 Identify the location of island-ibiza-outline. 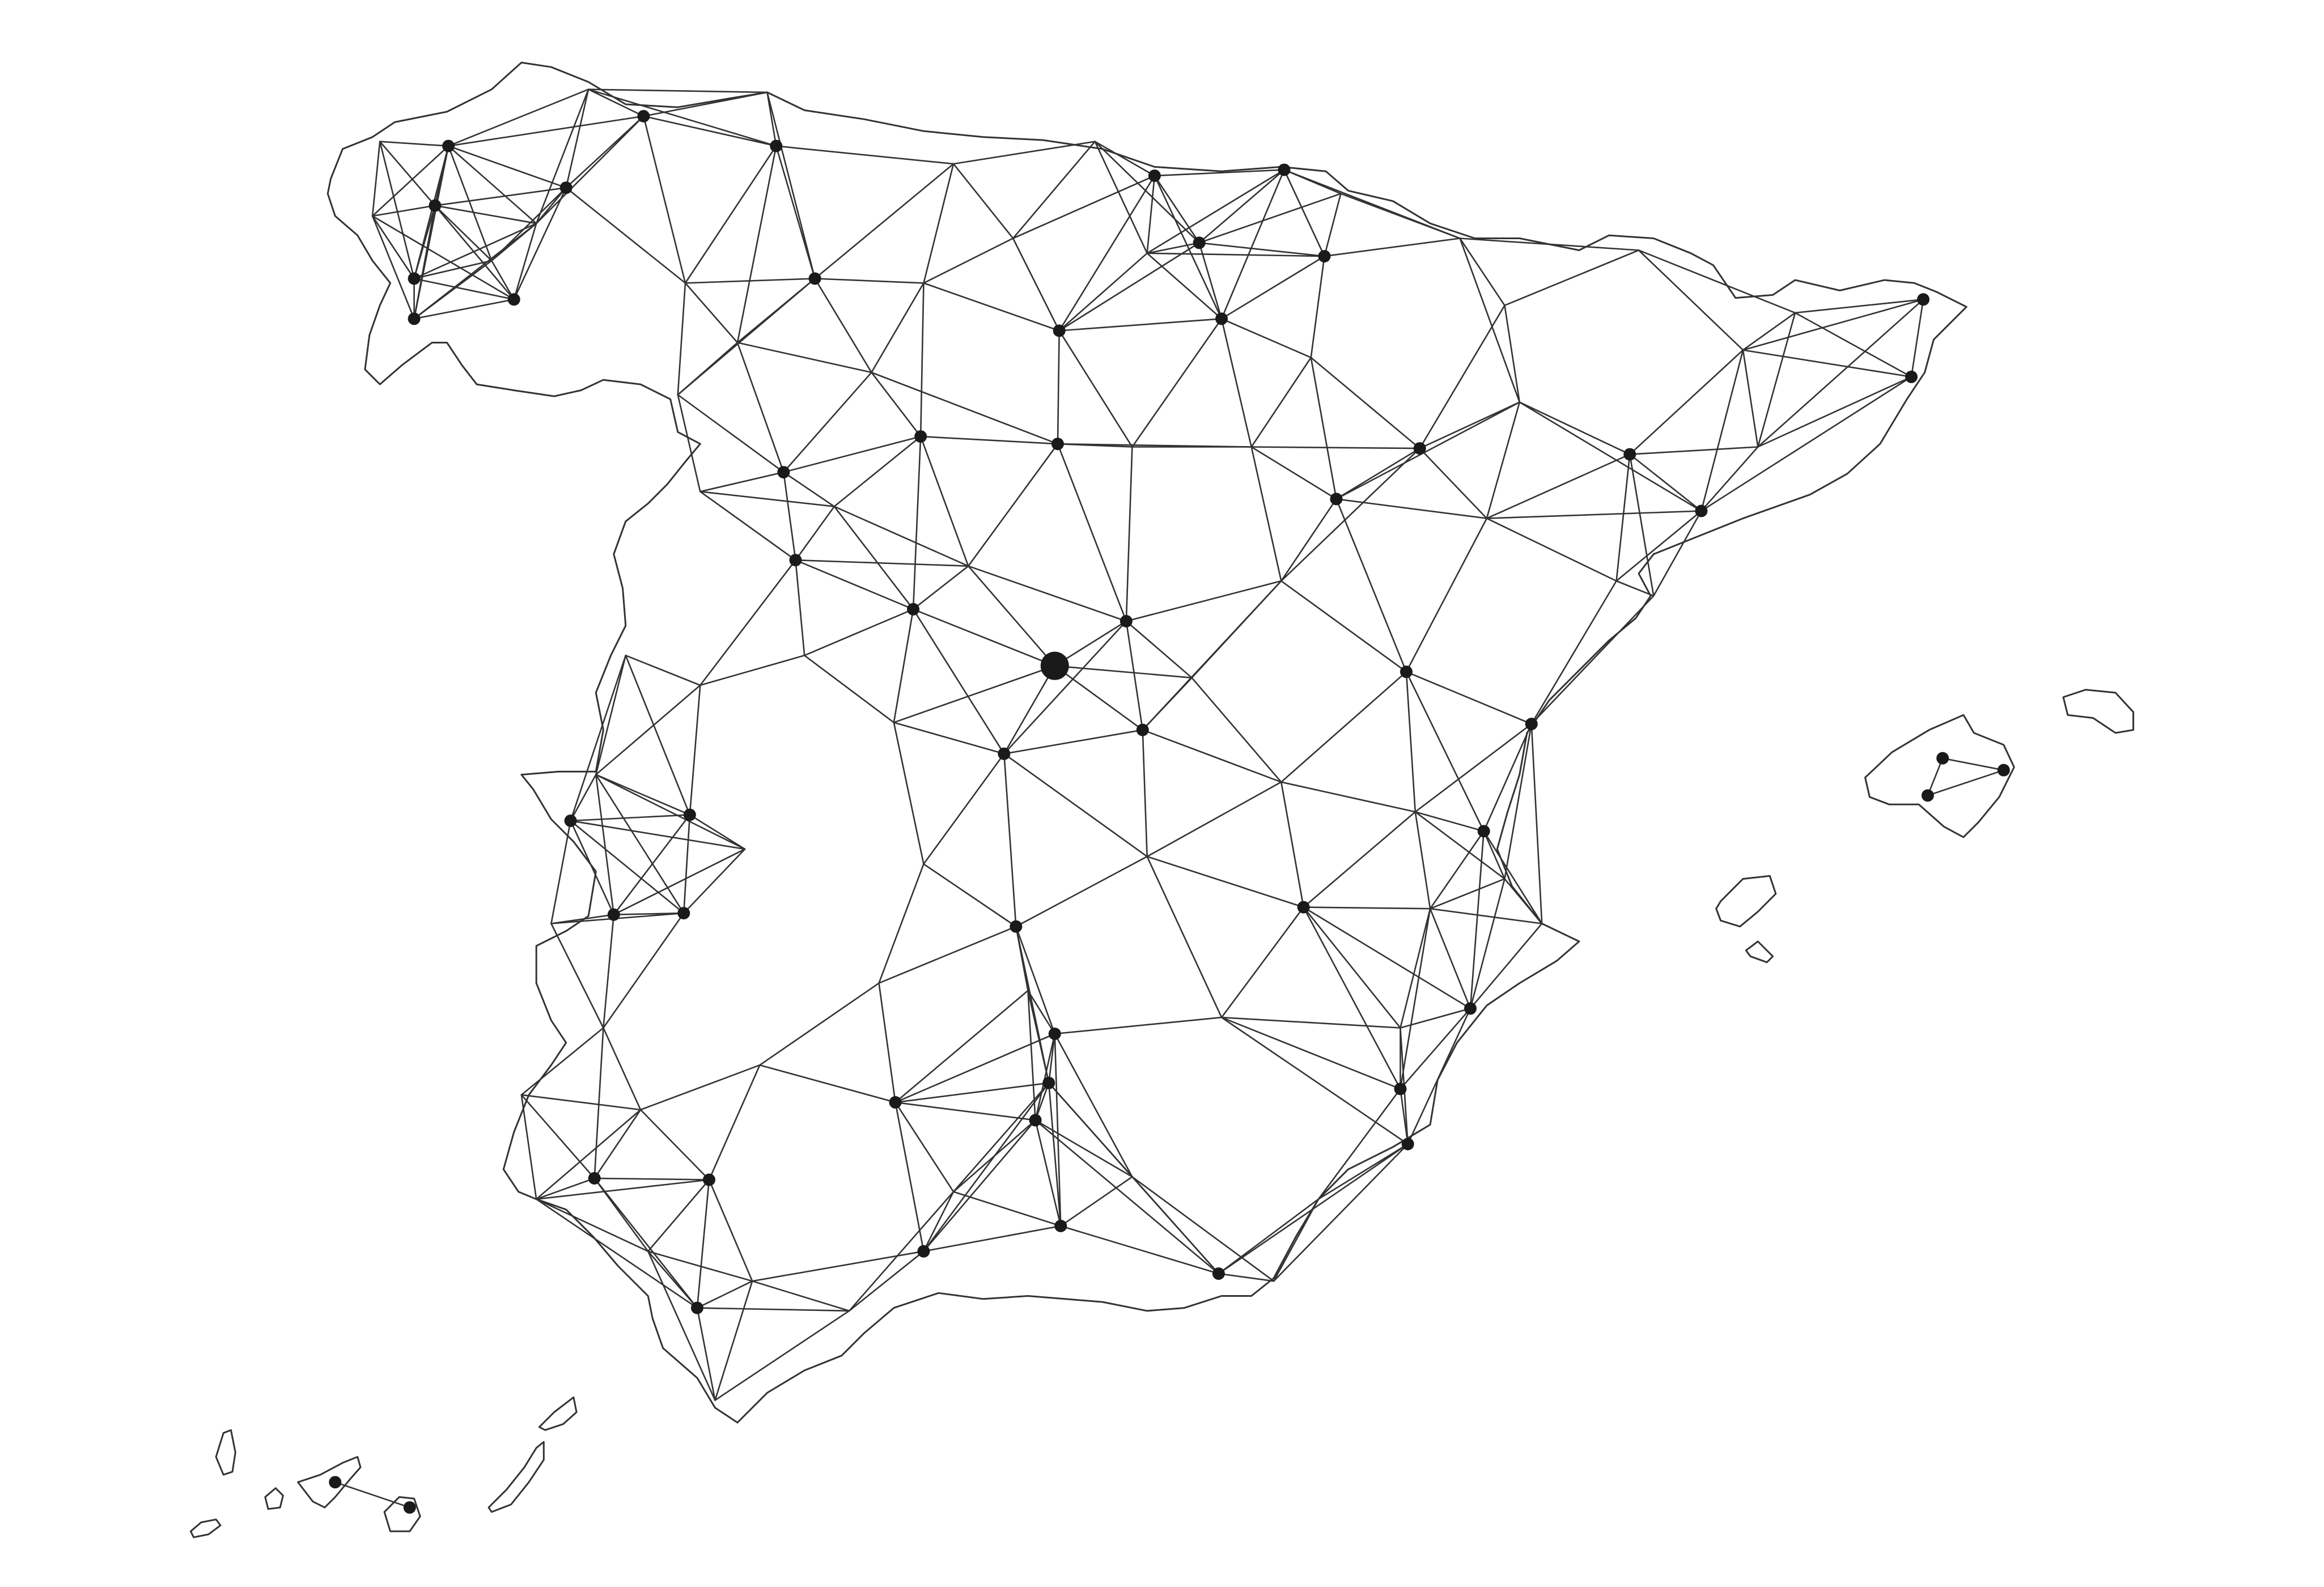
(1746, 902).